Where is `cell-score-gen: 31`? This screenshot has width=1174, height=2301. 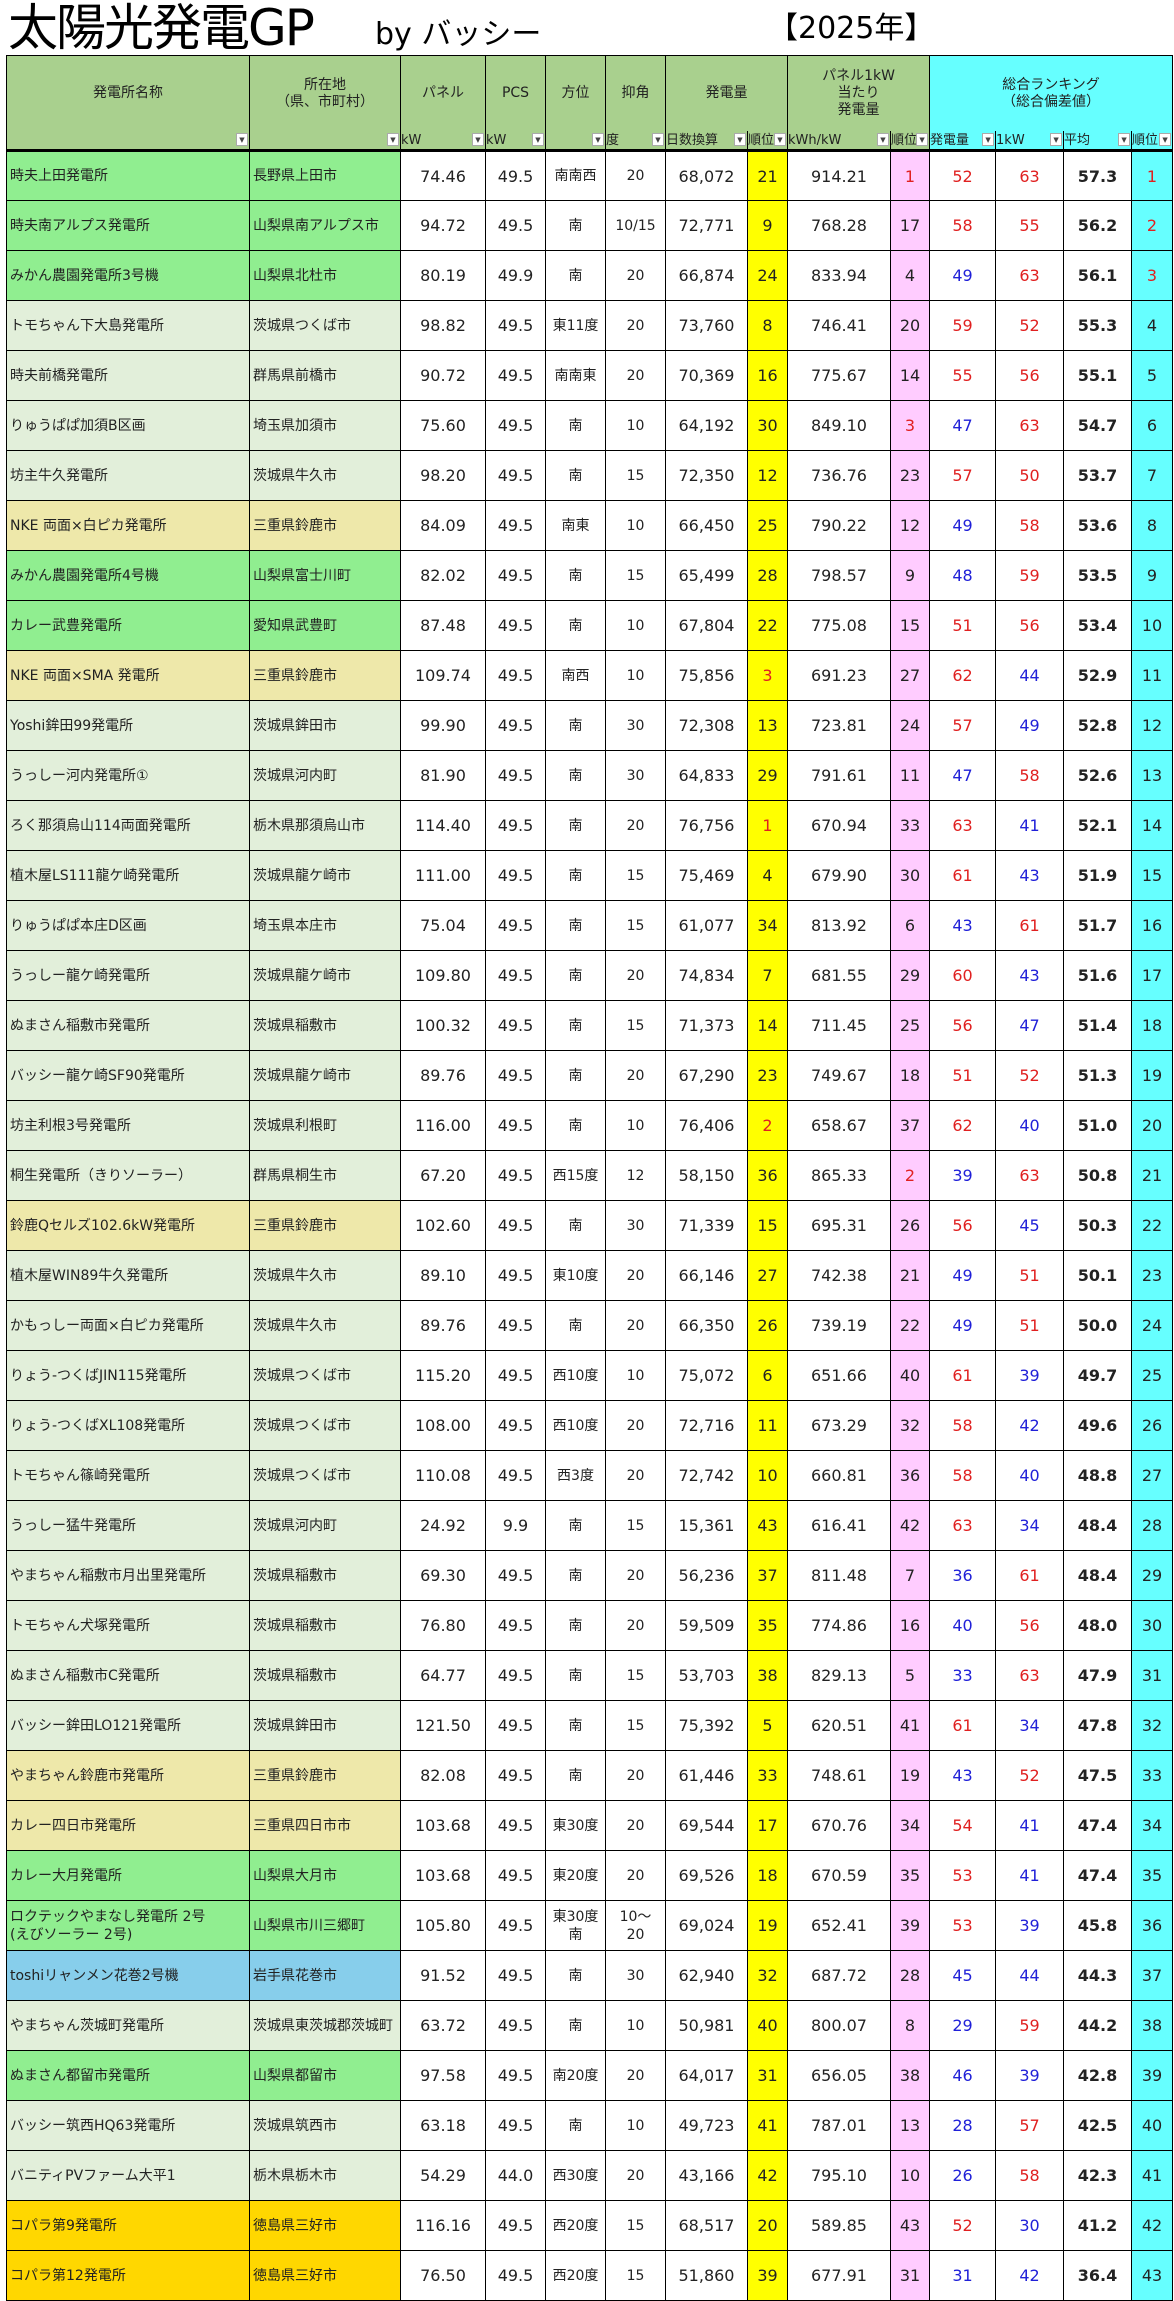
cell-score-gen: 31 is located at coordinates (963, 2275).